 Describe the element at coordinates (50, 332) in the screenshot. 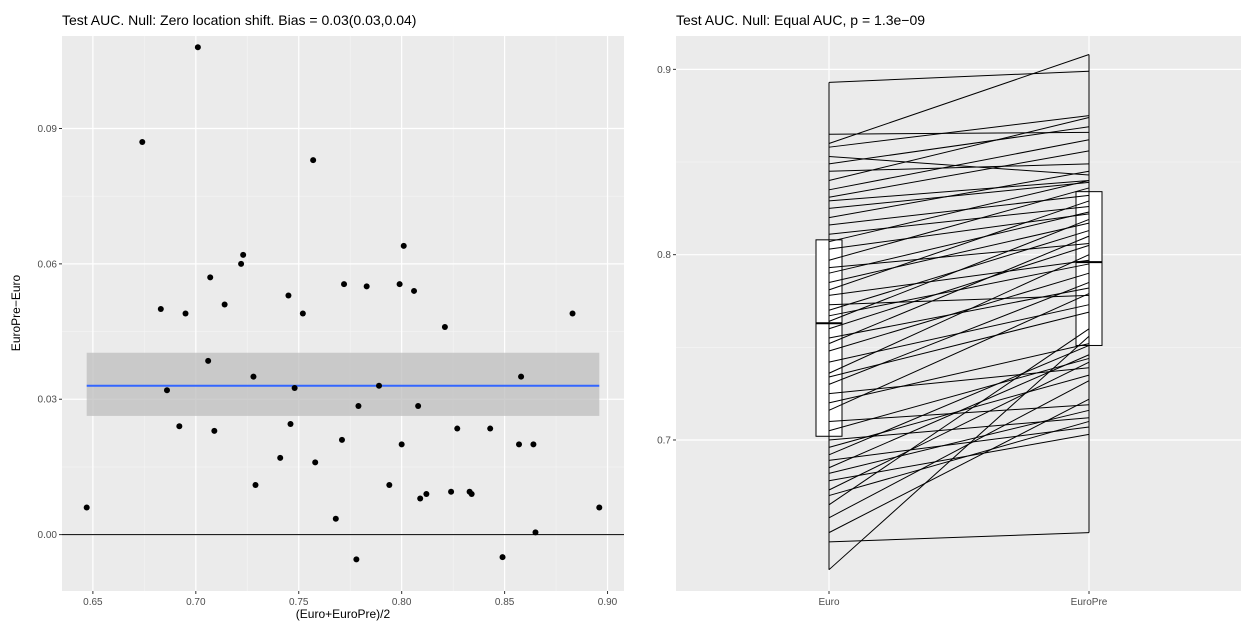

I see `bland-altman-y-tick-labels: 0.00 0.03 0.06 0.09` at that location.